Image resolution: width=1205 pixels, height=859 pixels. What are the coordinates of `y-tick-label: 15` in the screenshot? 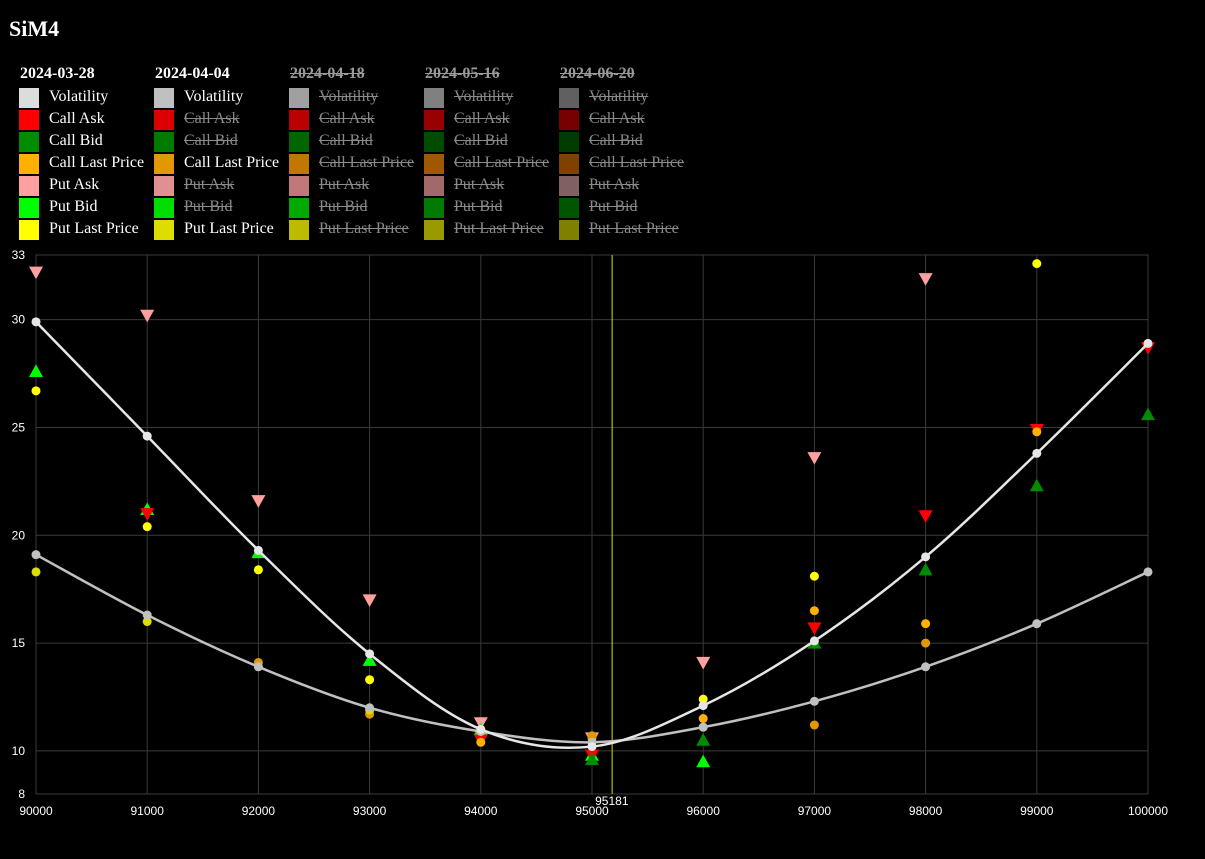 It's located at (19, 643).